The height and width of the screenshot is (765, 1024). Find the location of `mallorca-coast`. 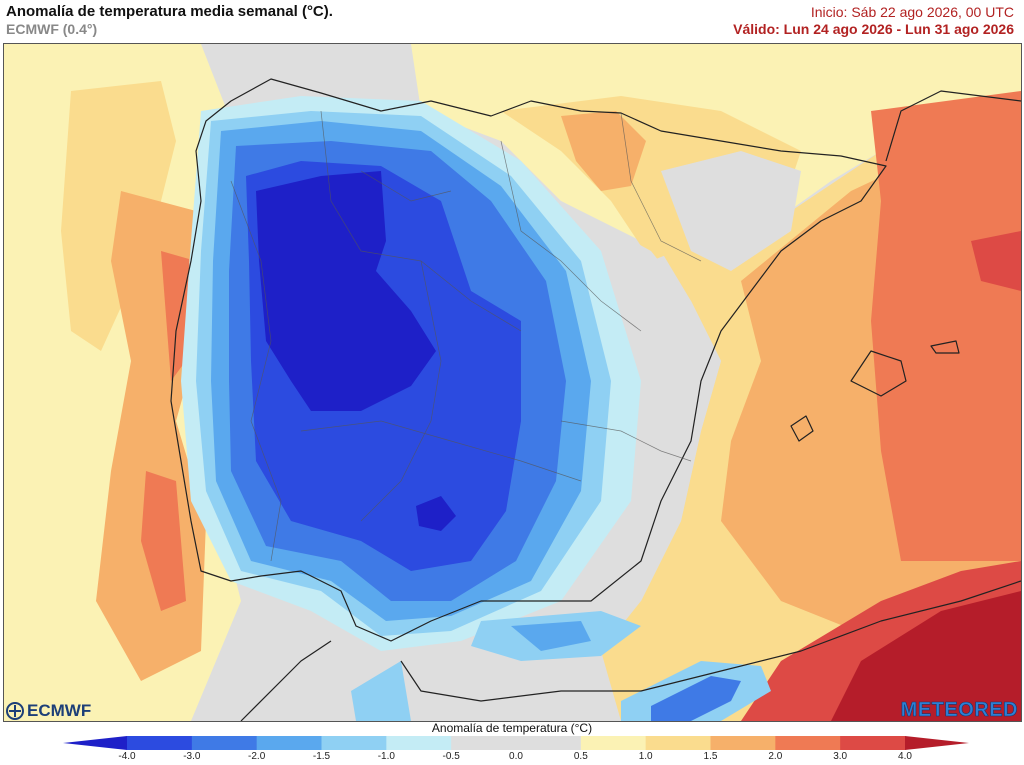

mallorca-coast is located at coordinates (878, 373).